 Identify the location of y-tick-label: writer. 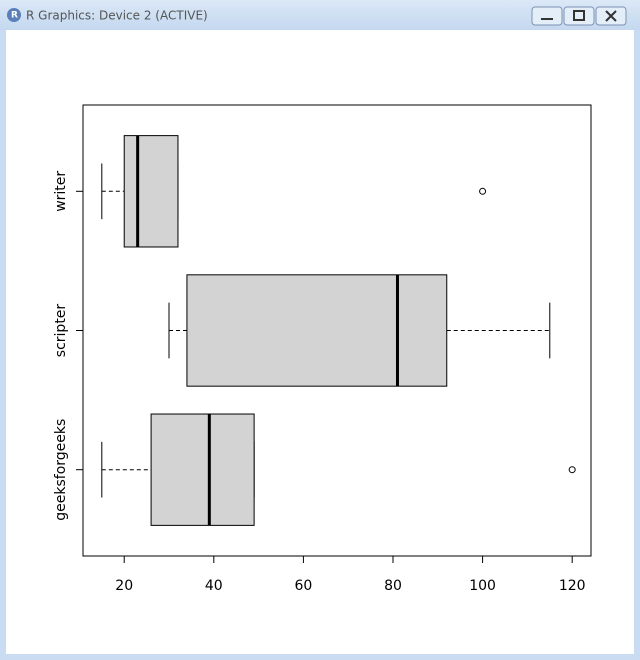
(61, 191).